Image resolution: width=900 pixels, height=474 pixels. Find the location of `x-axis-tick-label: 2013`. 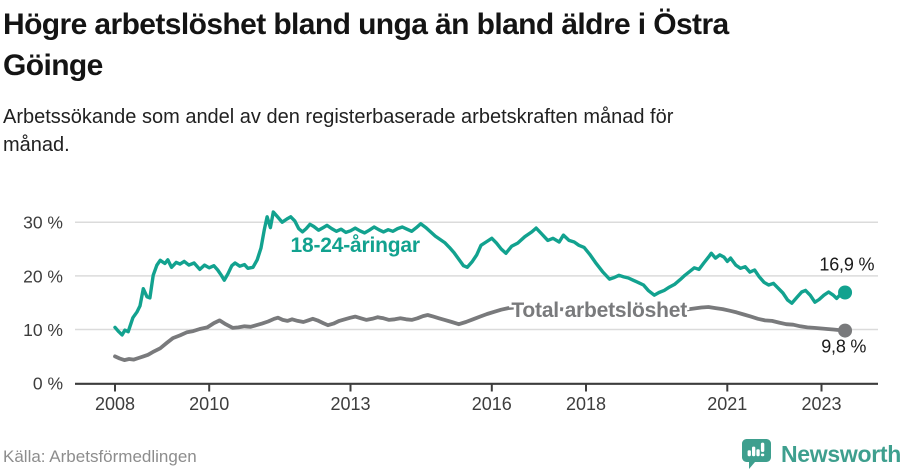

x-axis-tick-label: 2013 is located at coordinates (350, 404).